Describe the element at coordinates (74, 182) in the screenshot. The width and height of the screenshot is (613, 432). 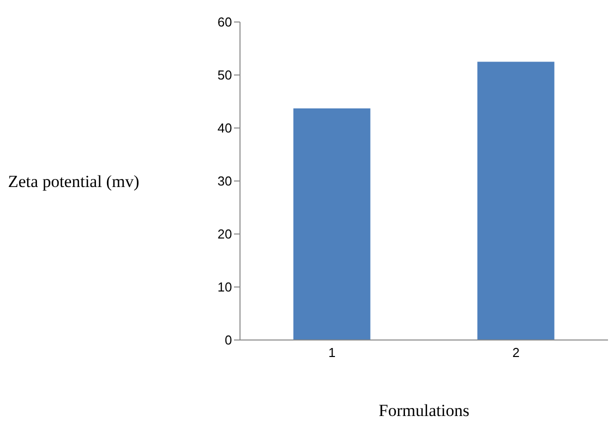
I see `y-axis-title: Zeta potential (mv)` at that location.